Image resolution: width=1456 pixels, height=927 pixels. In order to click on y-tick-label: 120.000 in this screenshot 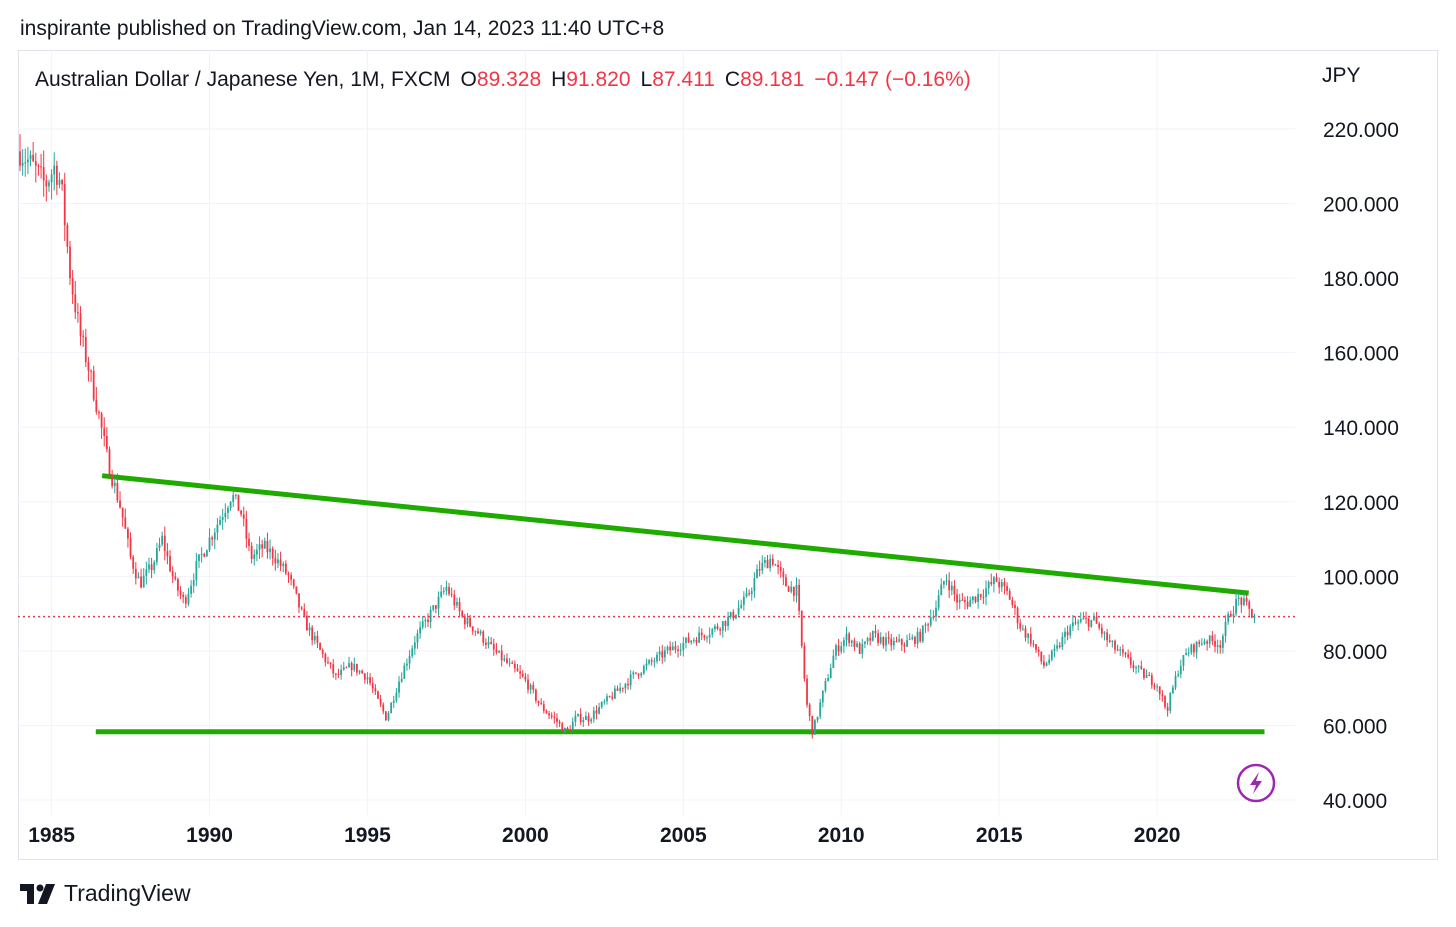, I will do `click(1361, 503)`.